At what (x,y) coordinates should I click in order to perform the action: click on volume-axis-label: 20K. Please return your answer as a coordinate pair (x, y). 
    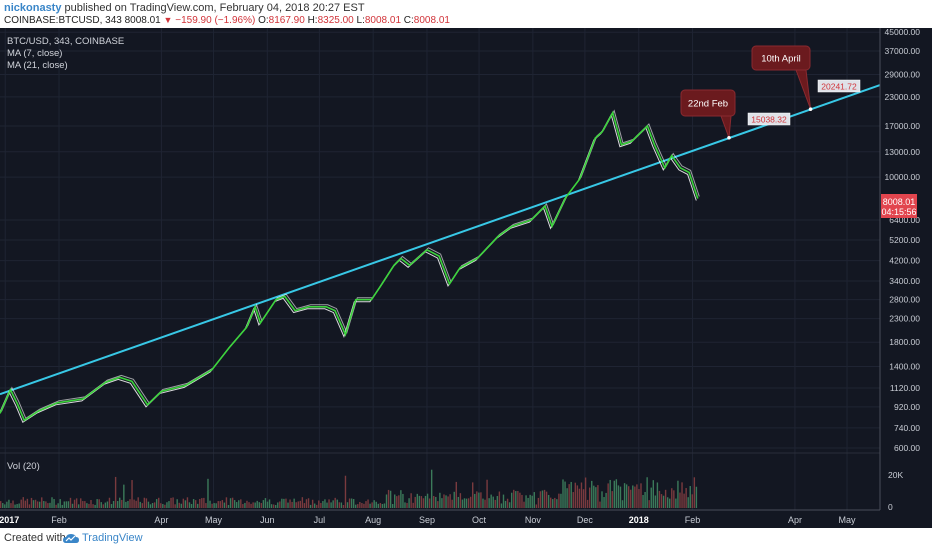
    Looking at the image, I should click on (895, 475).